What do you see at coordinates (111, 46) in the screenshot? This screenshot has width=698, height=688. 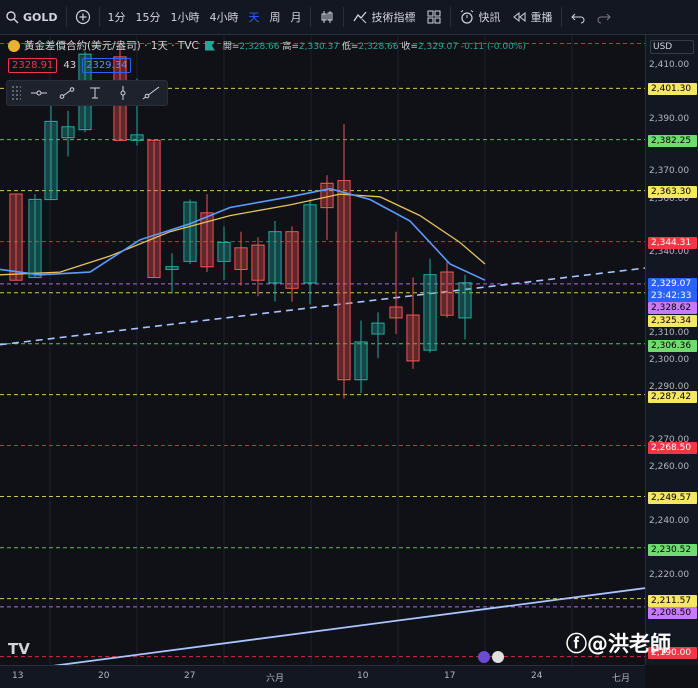 I see `legend-title: 黃金差價合約(美元/盎司) · 1天 · TVC` at bounding box center [111, 46].